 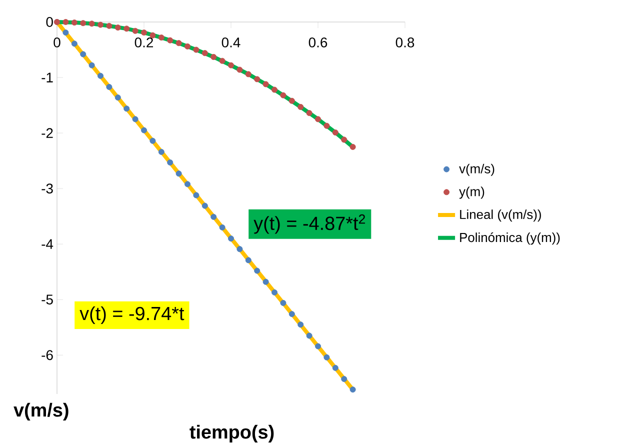 I want to click on y-tick-label: -3, so click(x=47, y=189).